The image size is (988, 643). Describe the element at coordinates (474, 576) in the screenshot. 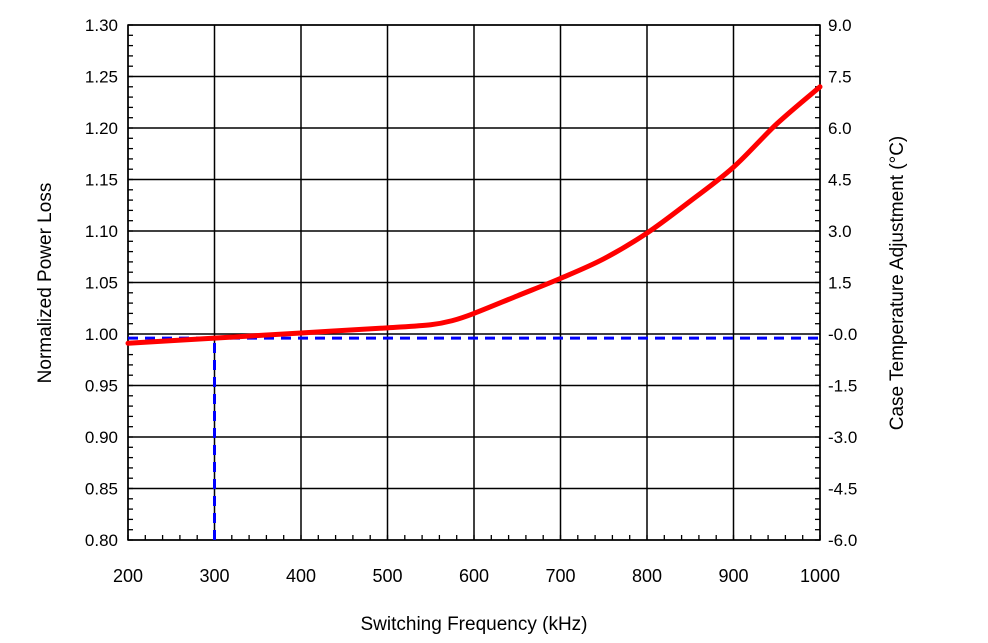

I see `x-tick-label: 600` at that location.